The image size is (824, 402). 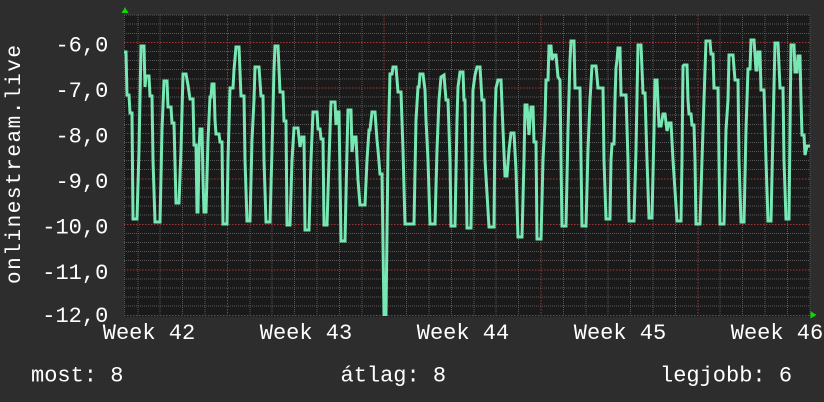 I want to click on svg-text: -7,0, so click(x=81, y=91).